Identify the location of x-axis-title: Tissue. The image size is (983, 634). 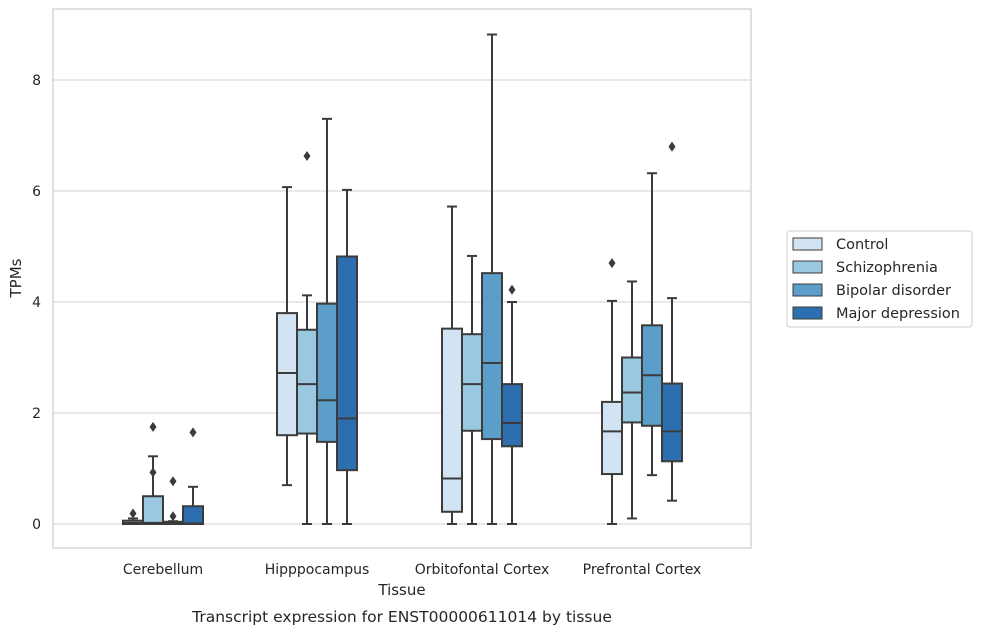
(401, 590).